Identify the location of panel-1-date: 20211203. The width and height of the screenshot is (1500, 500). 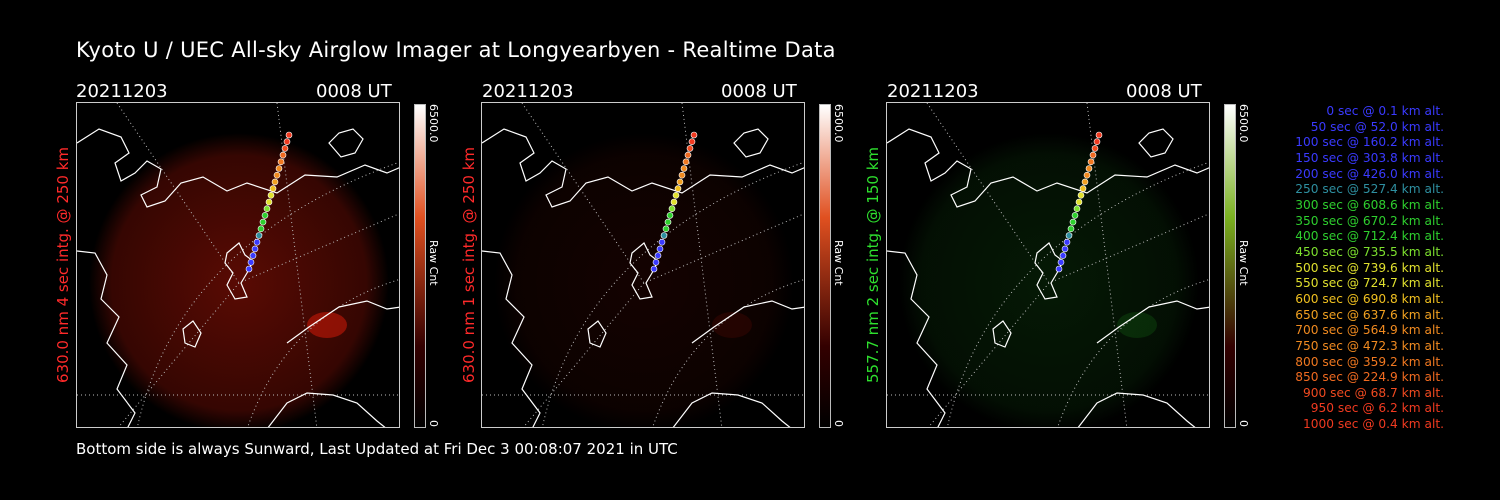
(122, 91).